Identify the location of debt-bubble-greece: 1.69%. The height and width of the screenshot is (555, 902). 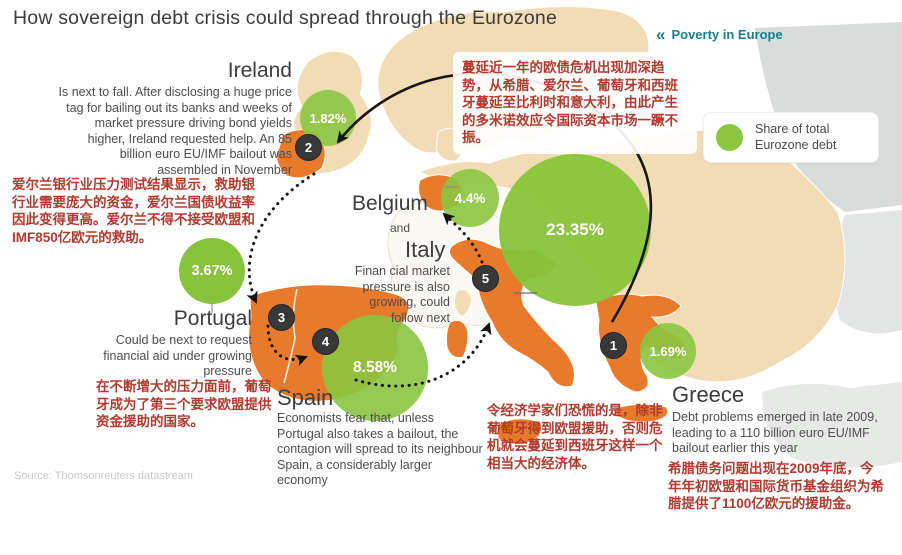
(668, 351).